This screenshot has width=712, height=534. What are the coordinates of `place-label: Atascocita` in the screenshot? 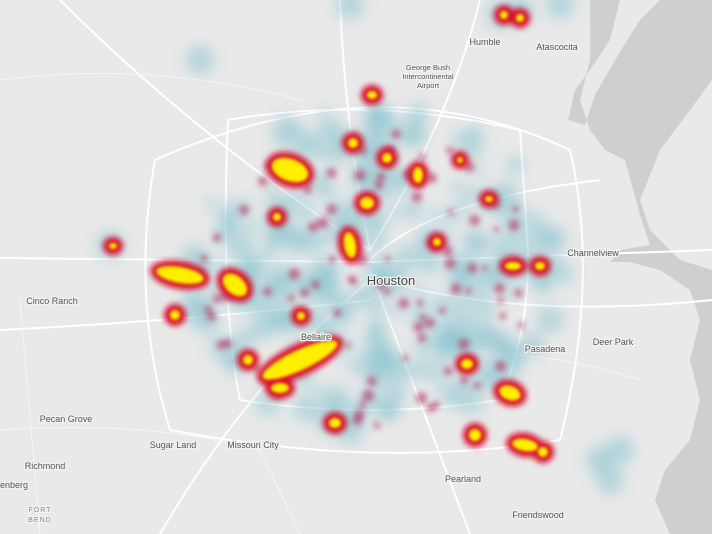 It's located at (557, 47).